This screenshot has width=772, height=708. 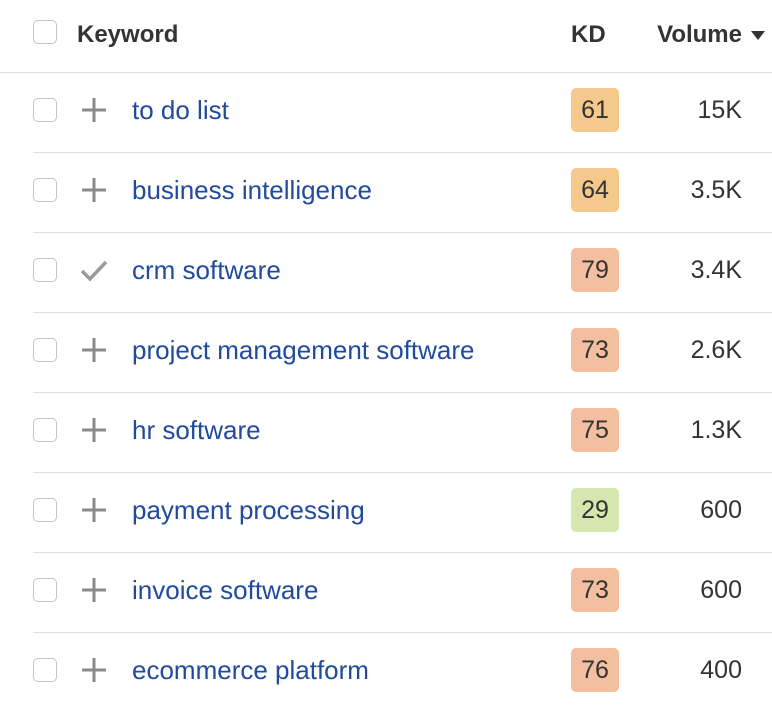 I want to click on added-indicator, so click(x=94, y=270).